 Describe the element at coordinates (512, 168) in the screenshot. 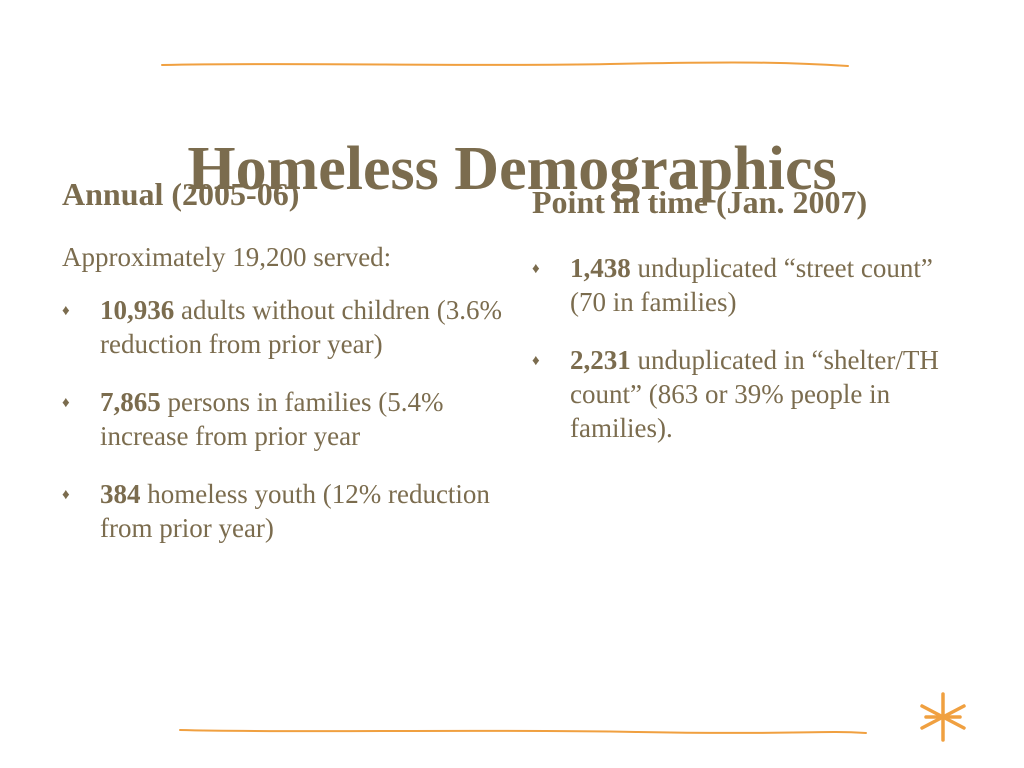

I see `slide-title: Homeless Demographics` at that location.